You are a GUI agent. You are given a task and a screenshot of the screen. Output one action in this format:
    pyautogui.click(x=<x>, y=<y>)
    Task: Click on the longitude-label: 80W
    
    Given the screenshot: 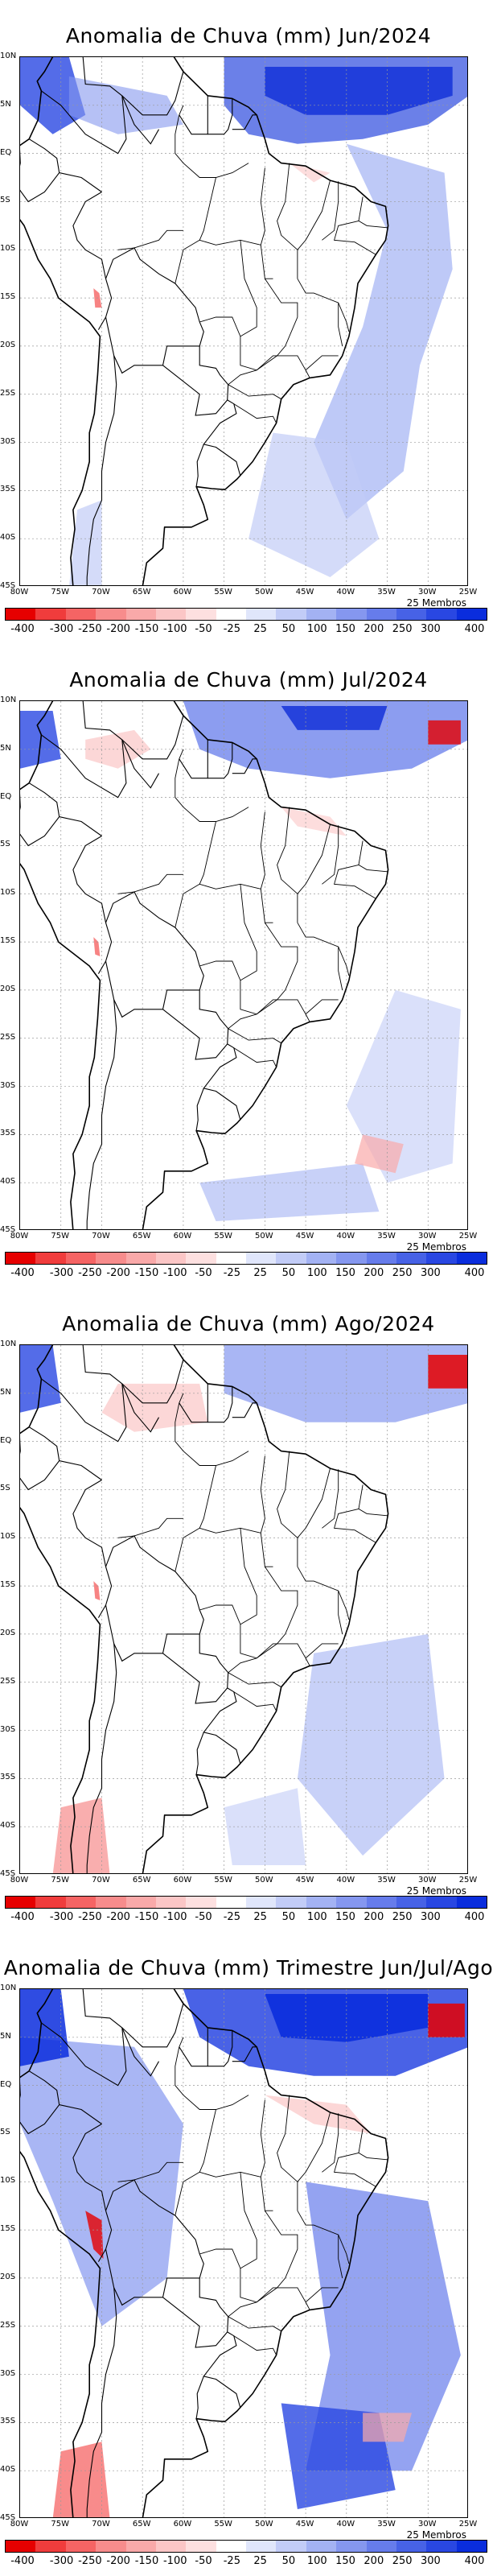 What is the action you would take?
    pyautogui.click(x=19, y=1236)
    